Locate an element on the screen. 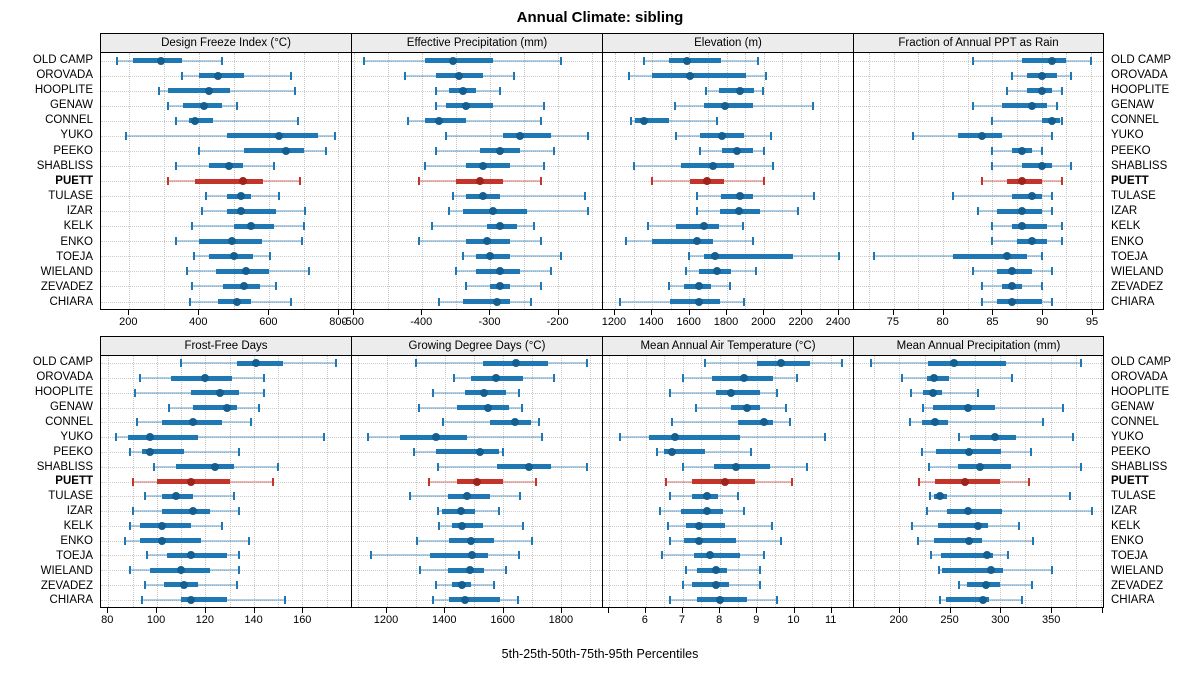  axis-tick-label: -300 is located at coordinates (489, 322).